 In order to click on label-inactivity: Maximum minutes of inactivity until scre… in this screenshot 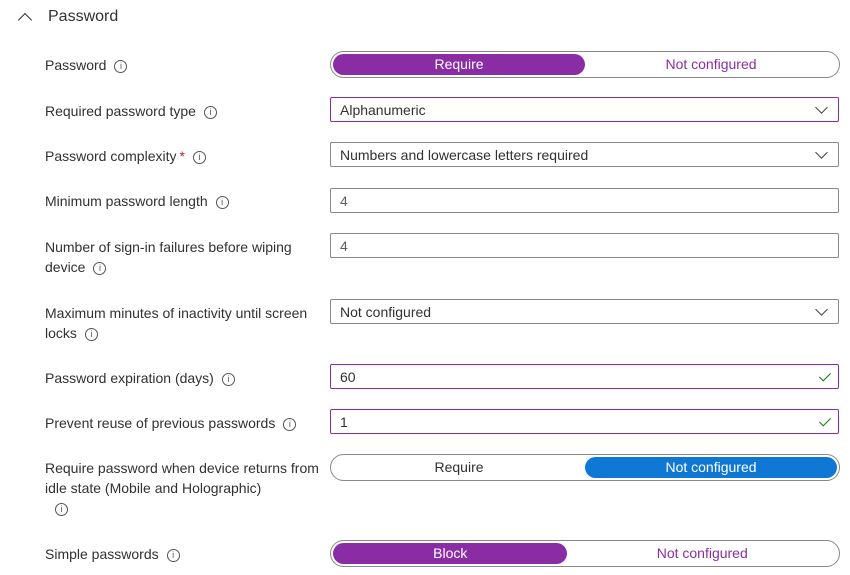, I will do `click(176, 323)`.